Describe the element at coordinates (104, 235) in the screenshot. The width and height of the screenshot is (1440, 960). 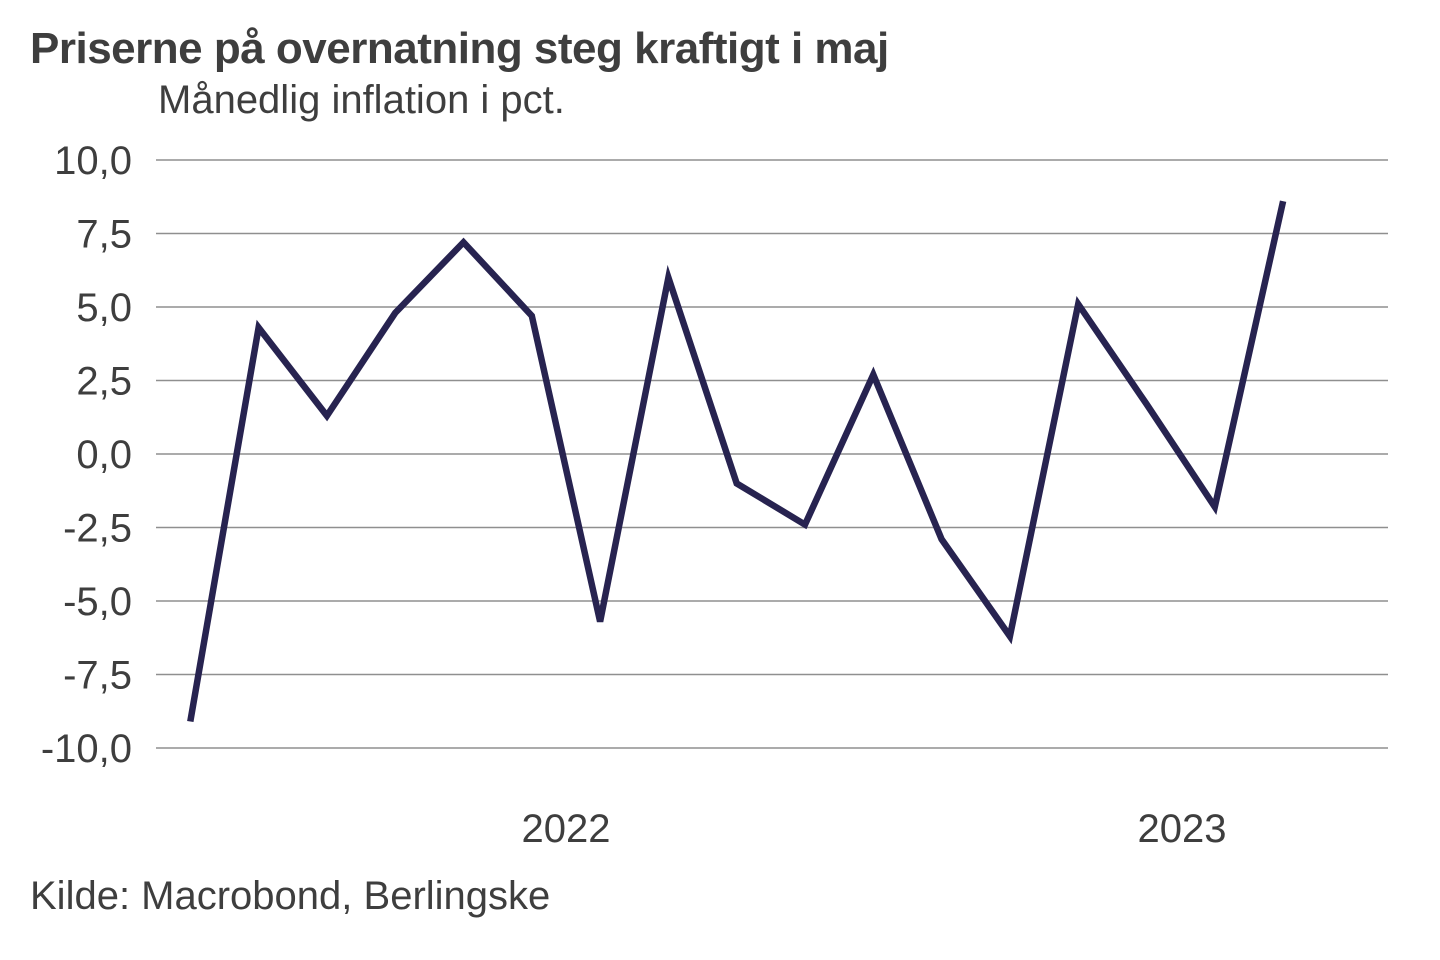
I see `y-tick-label: 7,5` at that location.